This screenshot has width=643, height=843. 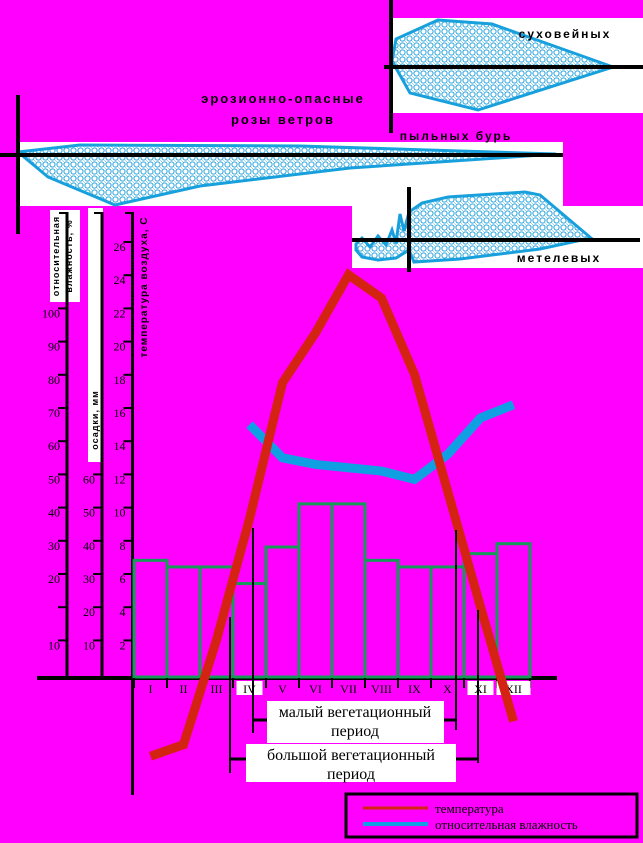 I want to click on month-label-V: V, so click(x=282, y=689).